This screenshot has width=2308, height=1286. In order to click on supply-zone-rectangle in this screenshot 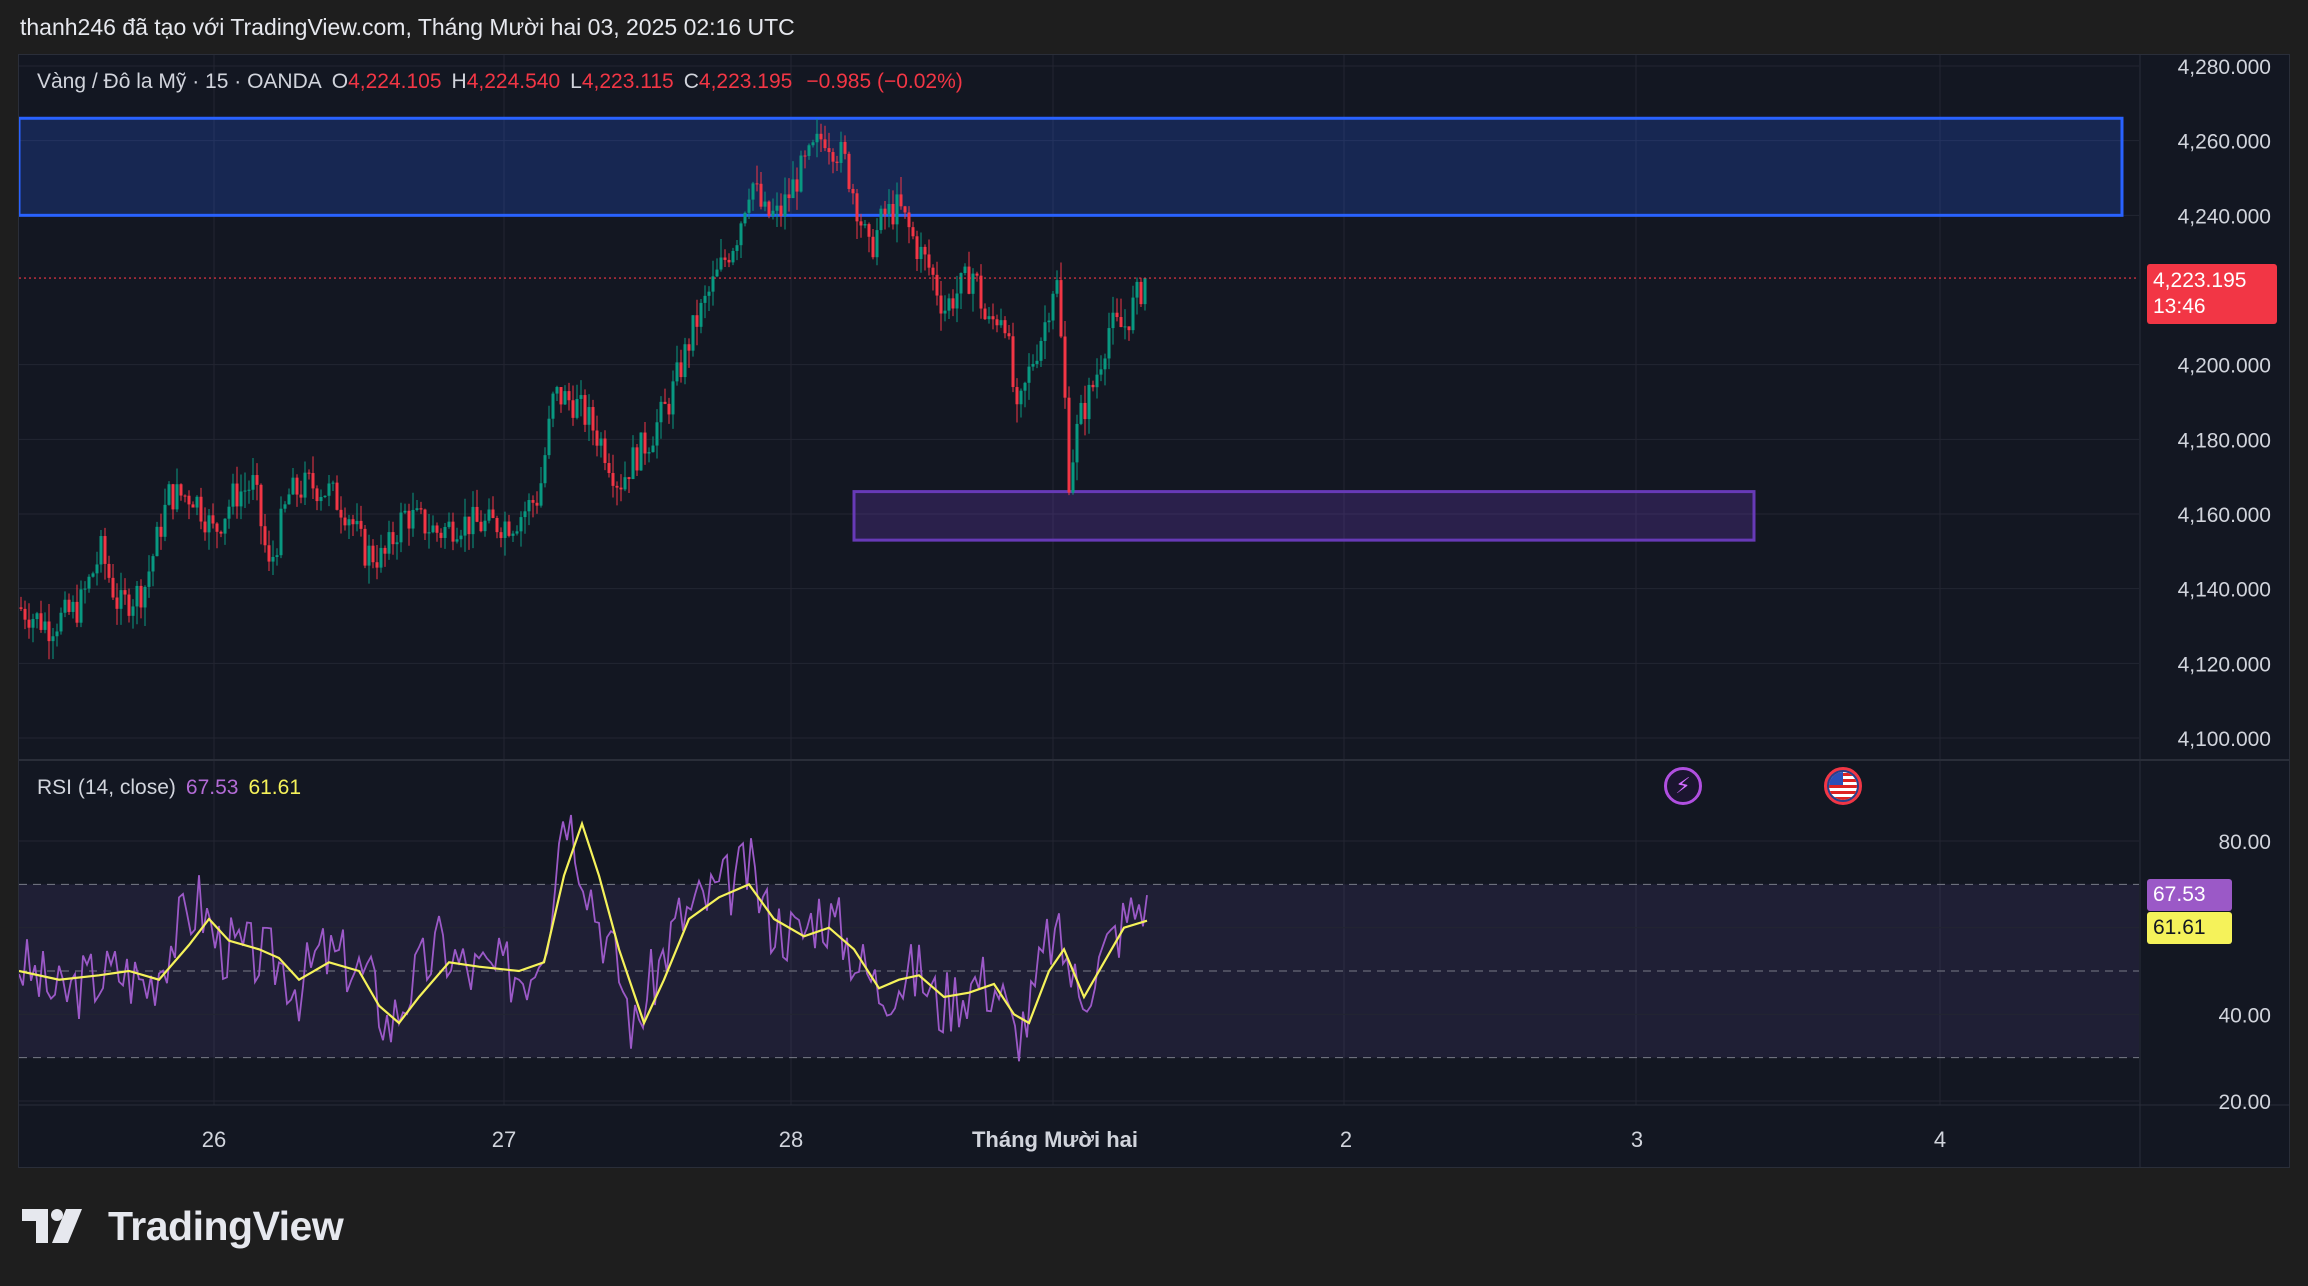, I will do `click(1071, 166)`.